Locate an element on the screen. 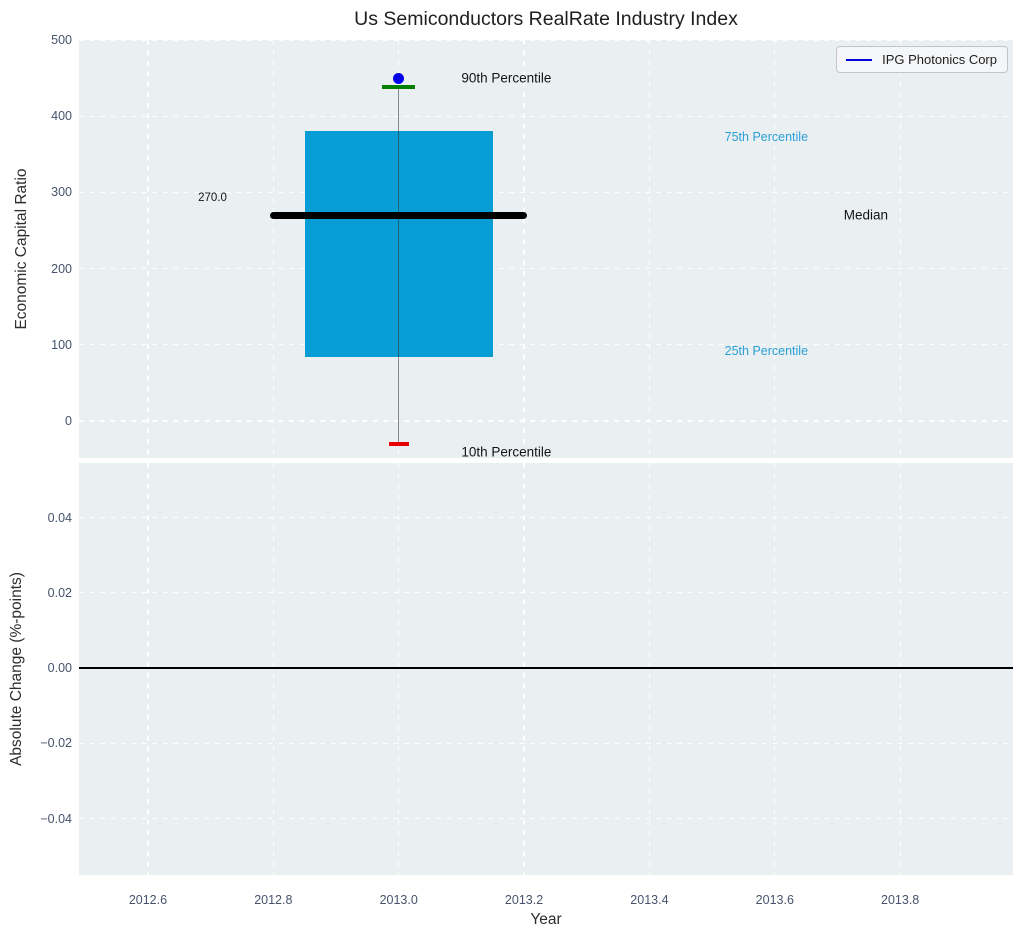 The image size is (1025, 940). cap-90th-percentile is located at coordinates (398, 87).